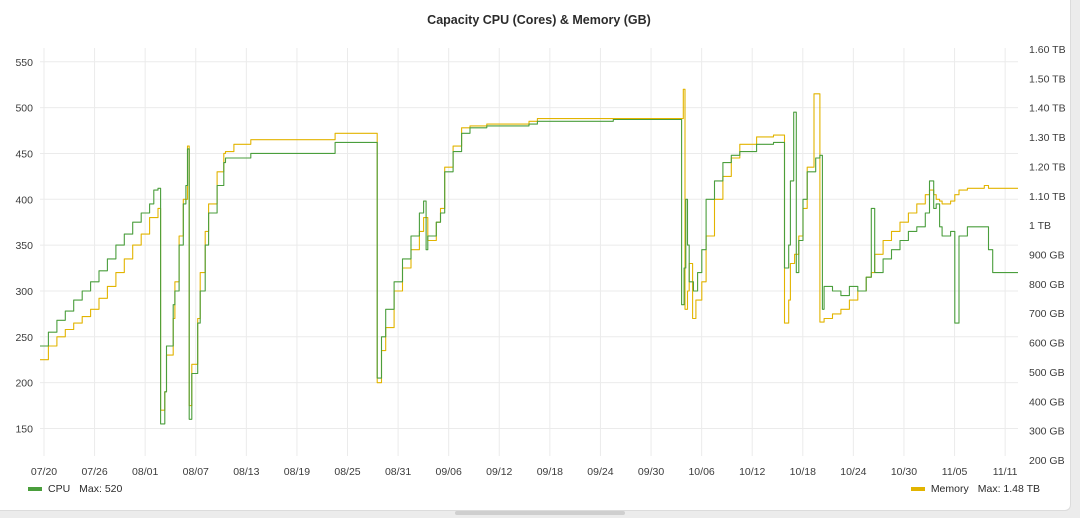 Image resolution: width=1080 pixels, height=518 pixels. What do you see at coordinates (94, 472) in the screenshot?
I see `x-tick-label: 07/26` at bounding box center [94, 472].